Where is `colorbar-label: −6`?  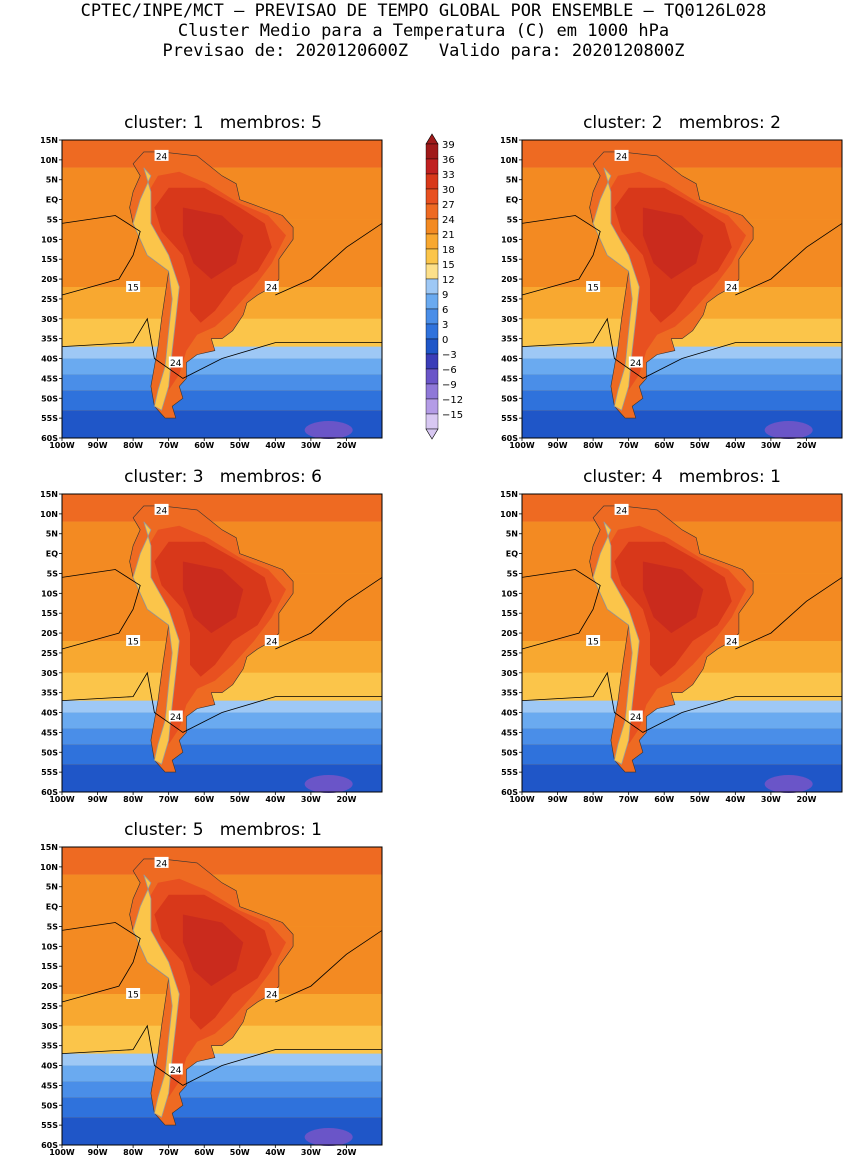
colorbar-label: −6 is located at coordinates (449, 370).